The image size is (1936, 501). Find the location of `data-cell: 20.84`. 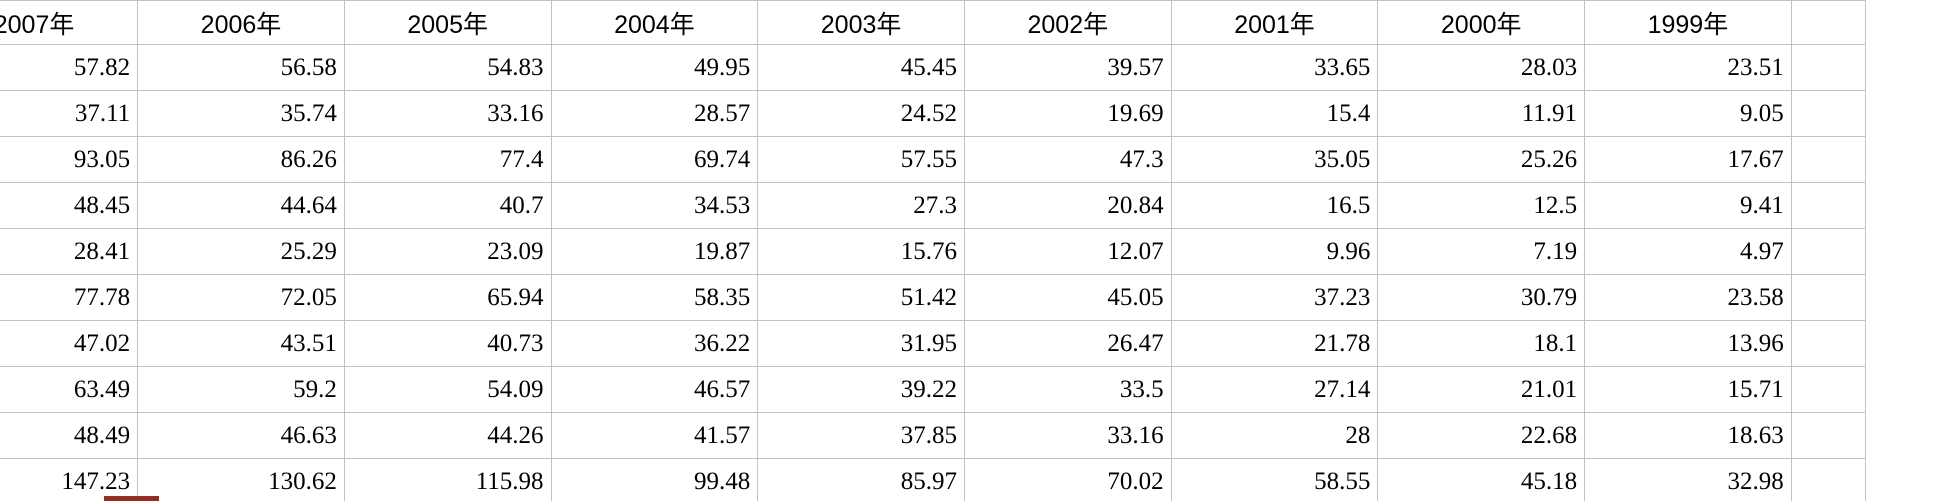

data-cell: 20.84 is located at coordinates (1067, 205).